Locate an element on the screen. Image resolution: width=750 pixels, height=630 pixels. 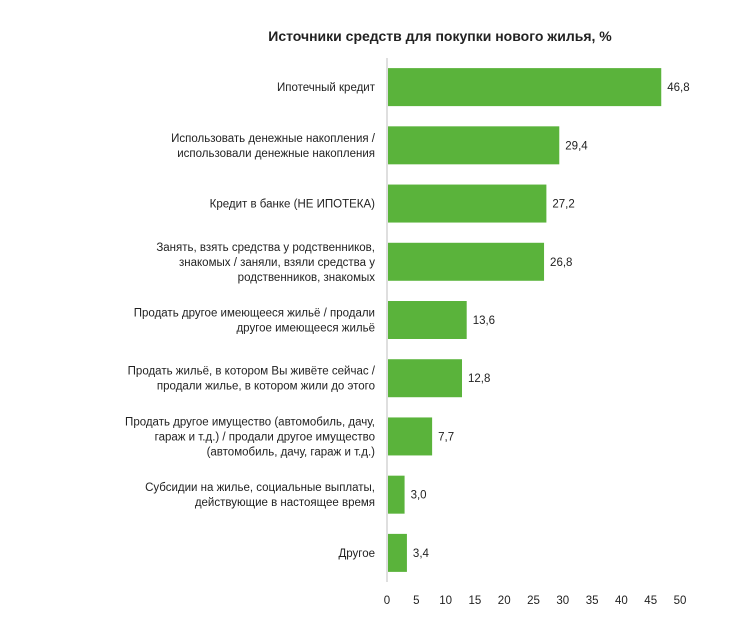
data-label: 13,6 is located at coordinates (484, 321).